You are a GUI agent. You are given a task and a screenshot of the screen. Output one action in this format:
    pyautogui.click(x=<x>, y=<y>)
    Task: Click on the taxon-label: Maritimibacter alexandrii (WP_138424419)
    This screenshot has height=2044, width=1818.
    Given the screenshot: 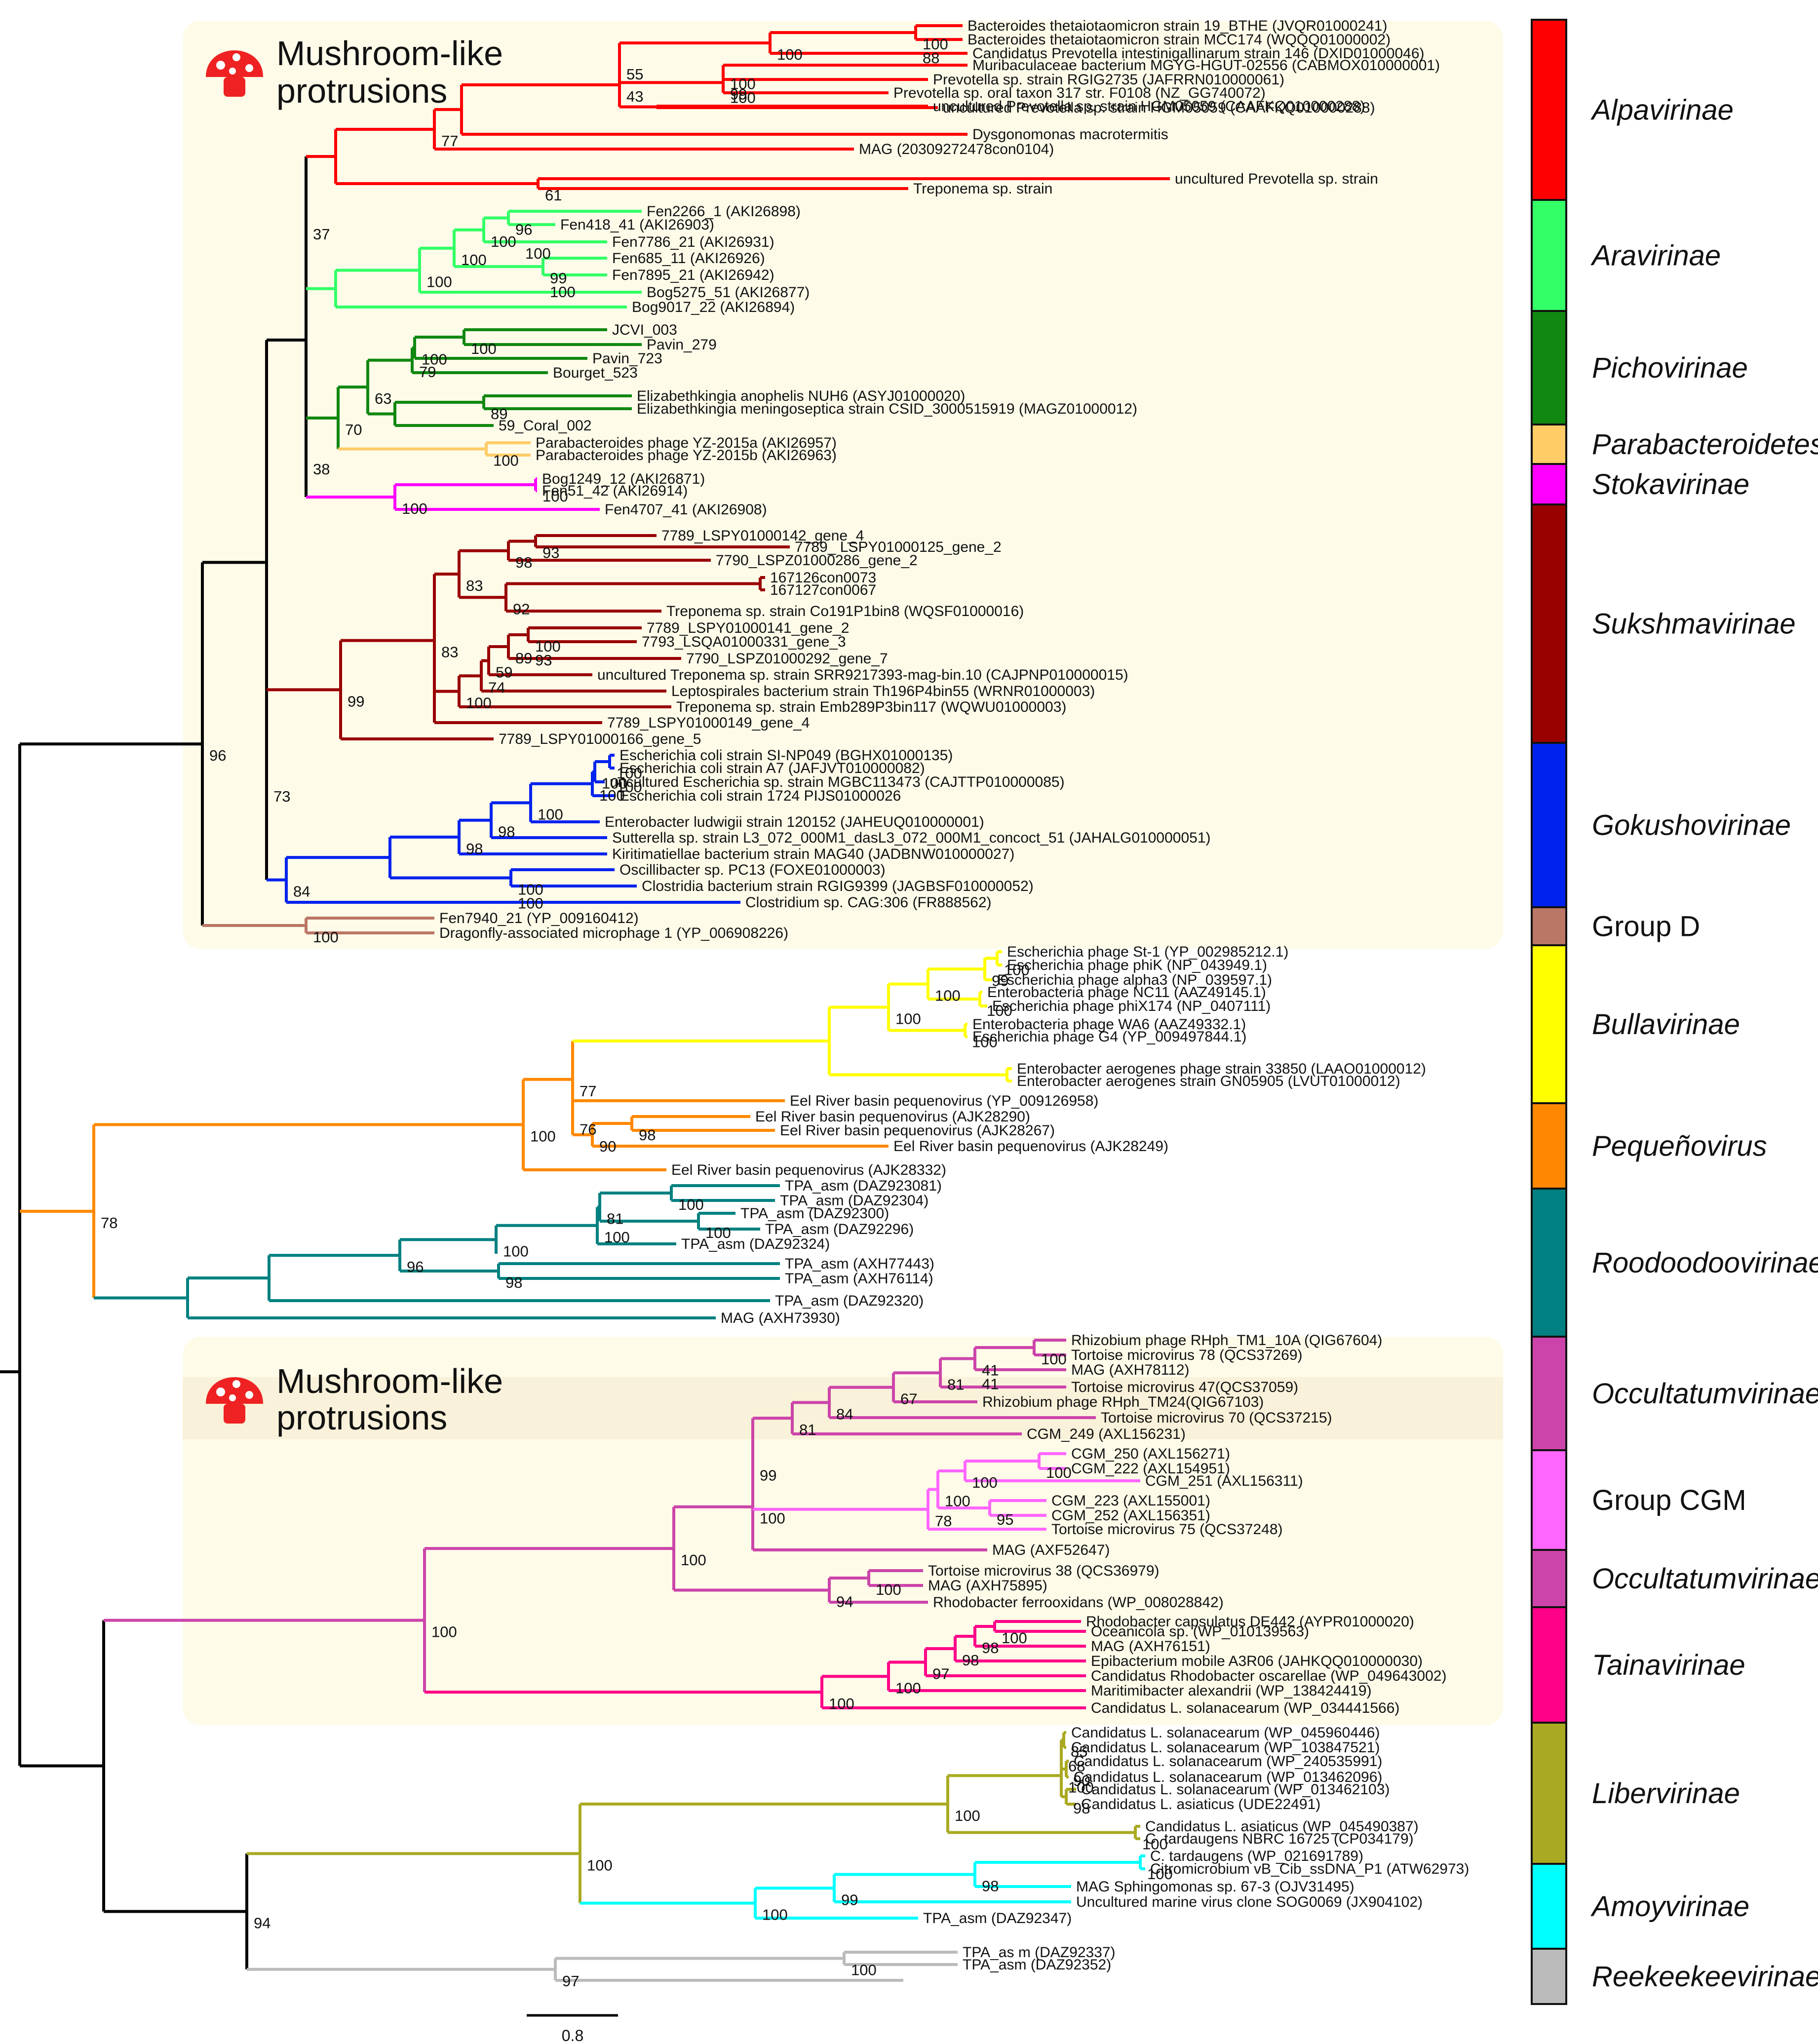 What is the action you would take?
    pyautogui.click(x=1232, y=1691)
    